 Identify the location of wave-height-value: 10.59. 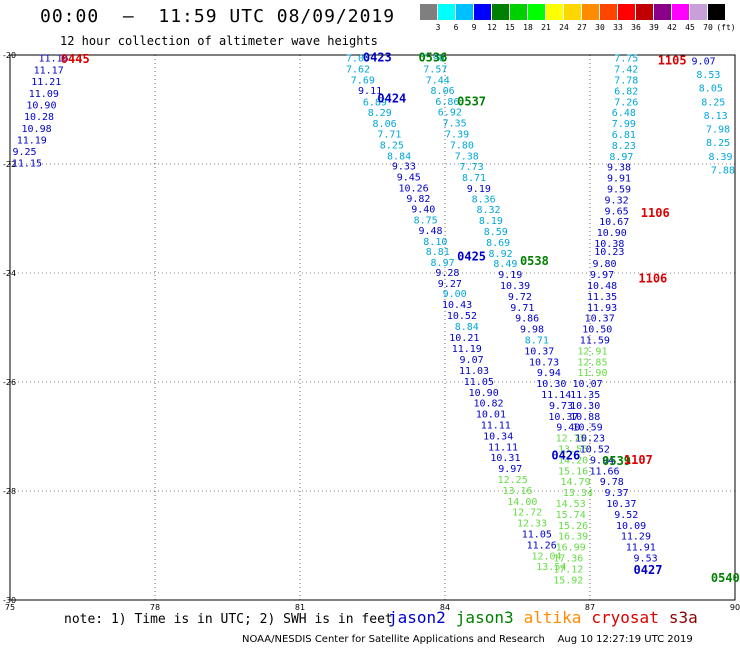
(588, 428).